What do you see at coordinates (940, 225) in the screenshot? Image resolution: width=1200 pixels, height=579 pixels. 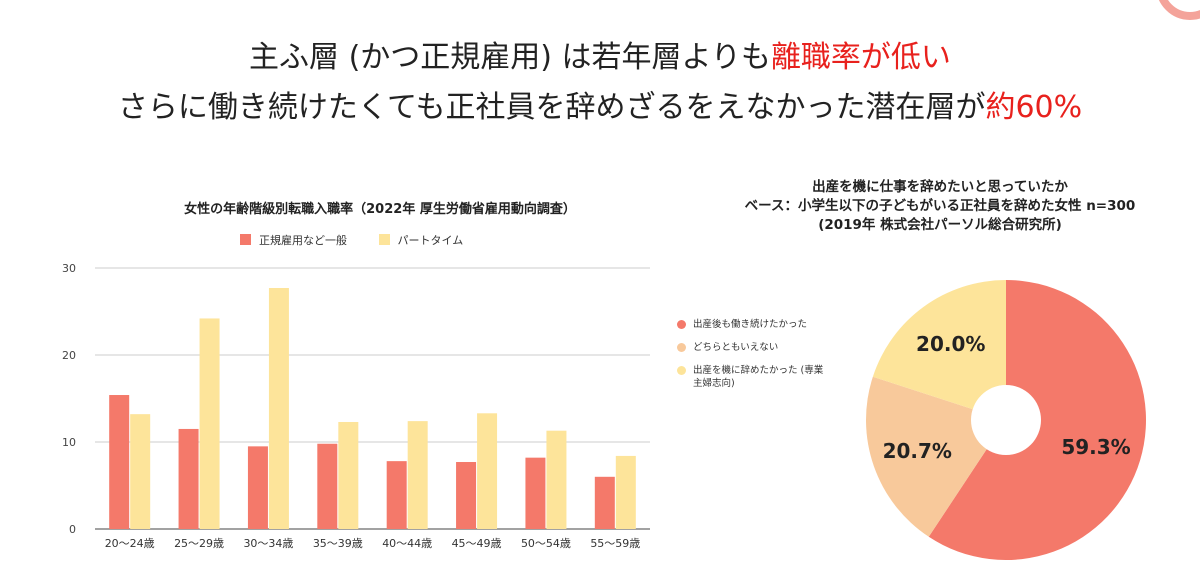 I see `pie-title-line3: (2019年 株式会社パーソル総合研究所)` at bounding box center [940, 225].